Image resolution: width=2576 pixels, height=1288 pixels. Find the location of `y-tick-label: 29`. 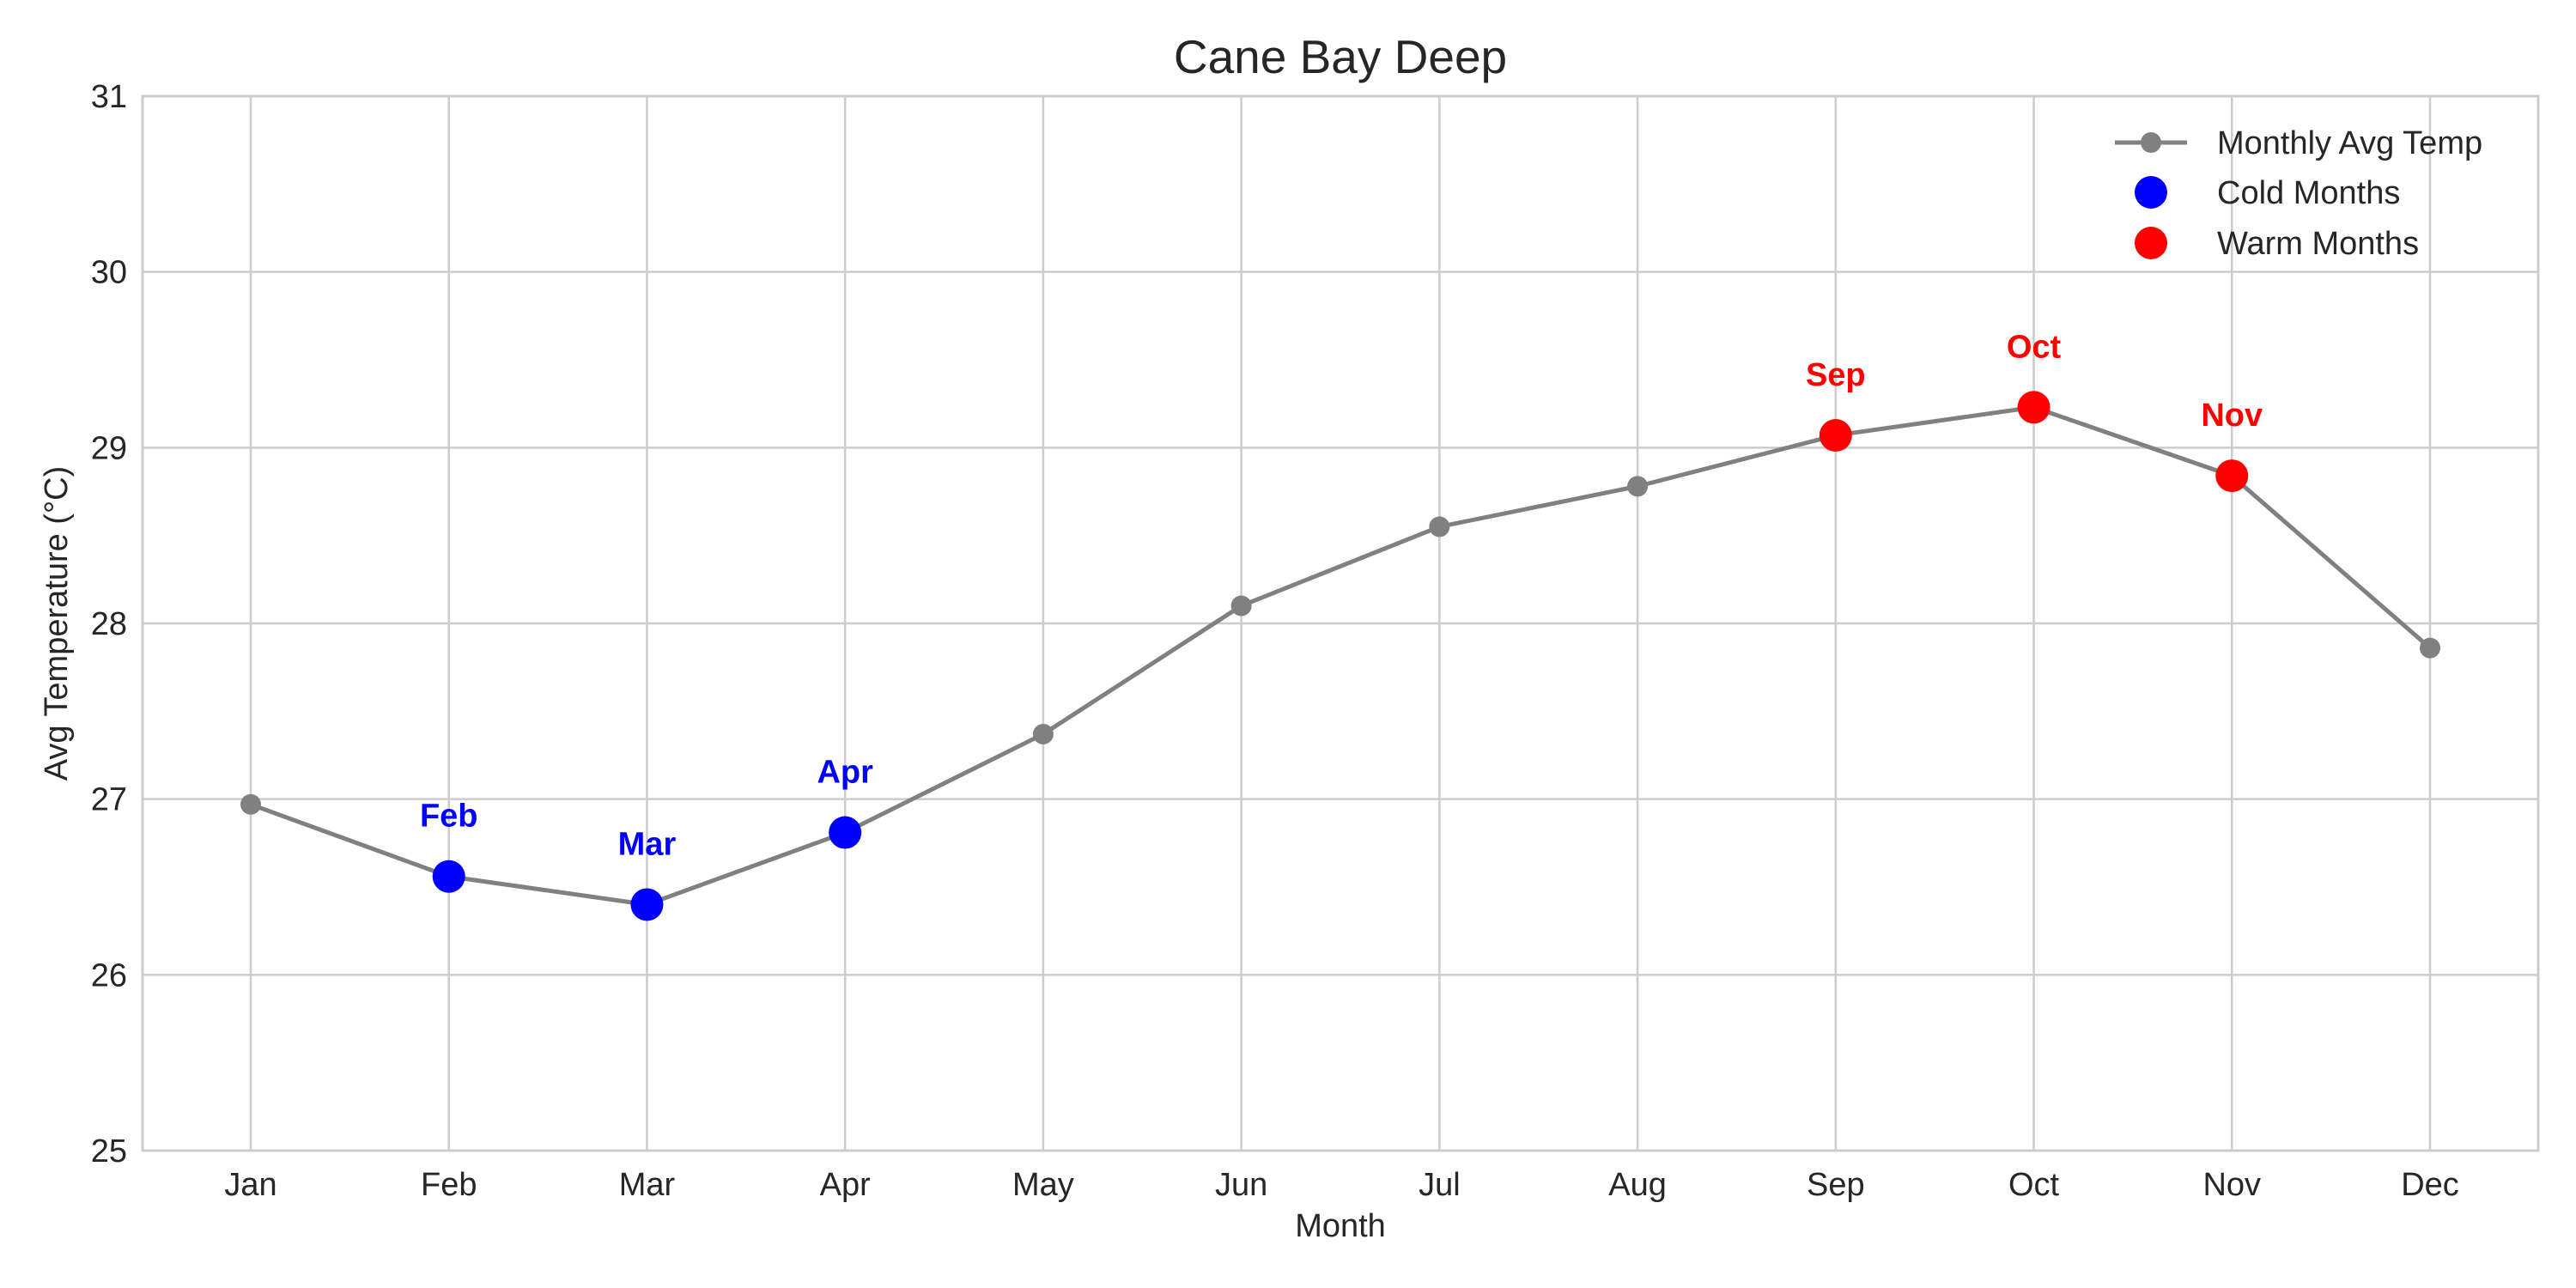

y-tick-label: 29 is located at coordinates (109, 448).